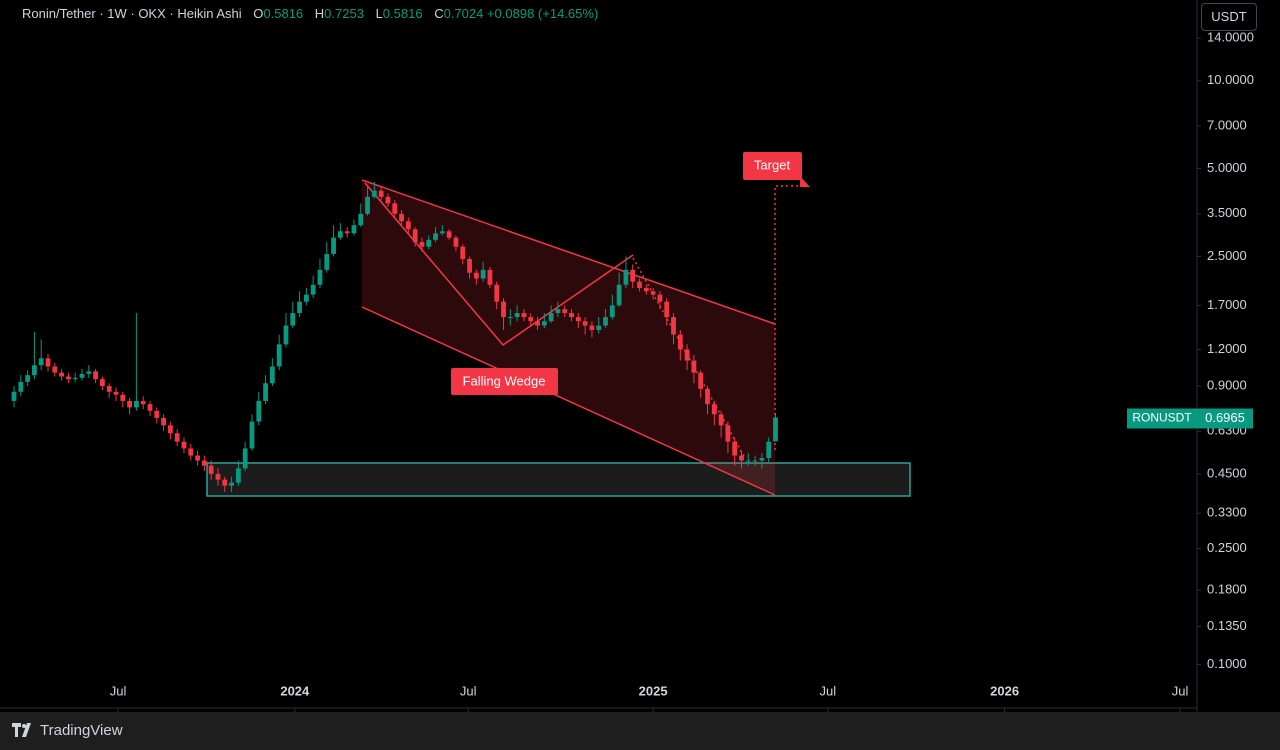  Describe the element at coordinates (1227, 663) in the screenshot. I see `y-tick-label: 0.1000` at that location.